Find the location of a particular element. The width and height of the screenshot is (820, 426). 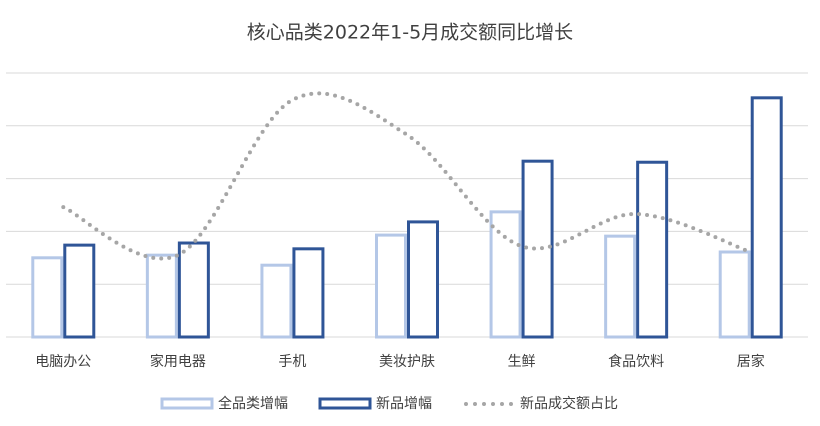

x-tick-label: 食品饮料 is located at coordinates (636, 361).